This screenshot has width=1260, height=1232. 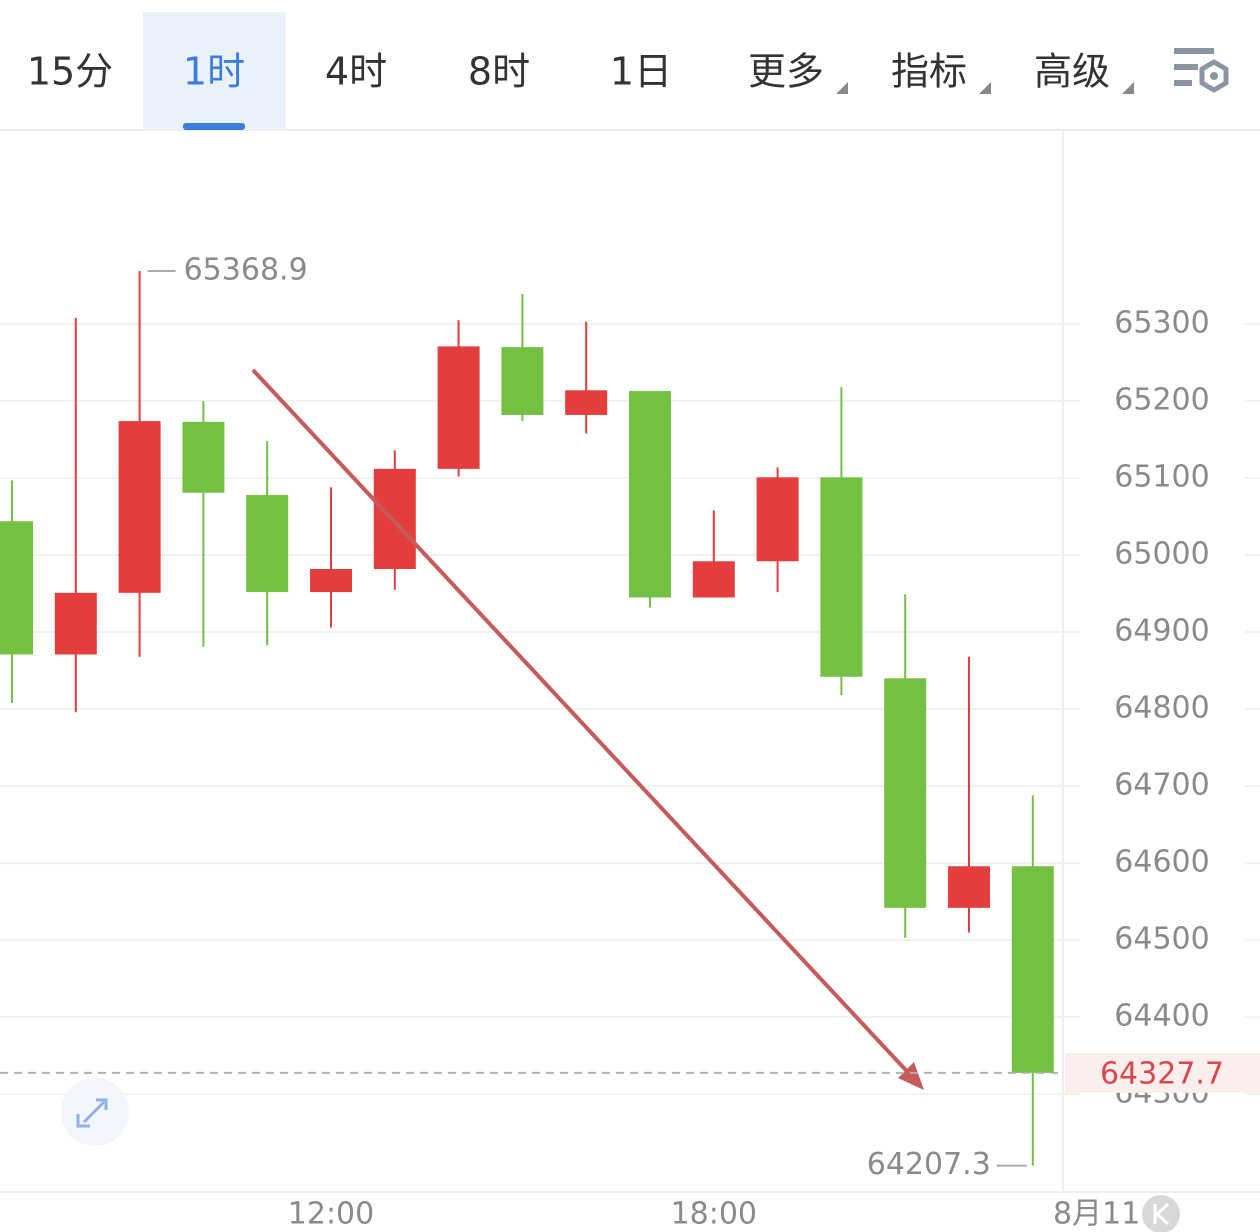 What do you see at coordinates (1161, 862) in the screenshot?
I see `y-tick-label: 64600` at bounding box center [1161, 862].